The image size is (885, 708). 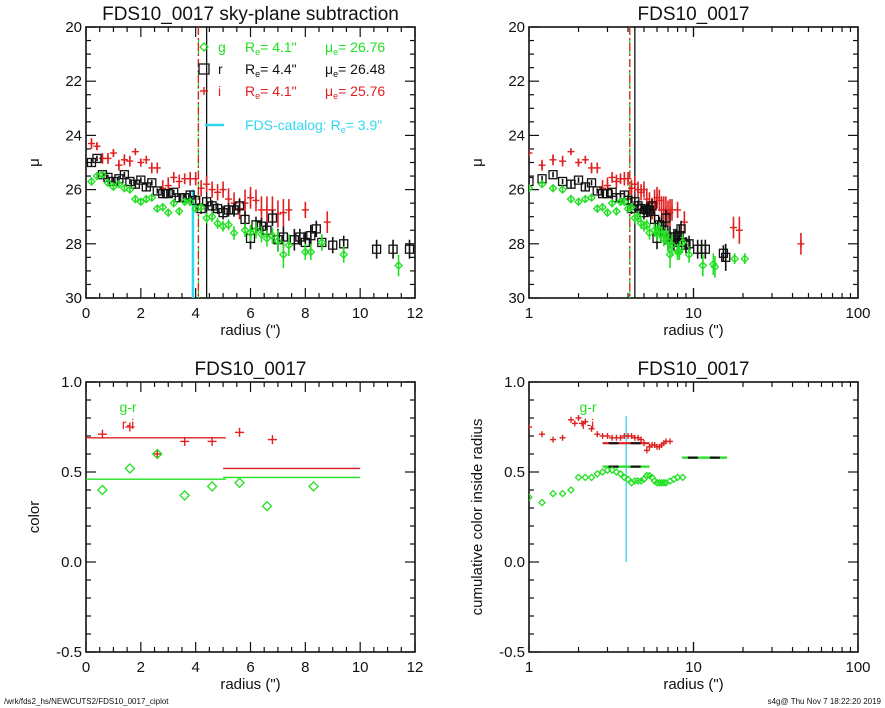 I want to click on series-g, so click(x=245, y=223).